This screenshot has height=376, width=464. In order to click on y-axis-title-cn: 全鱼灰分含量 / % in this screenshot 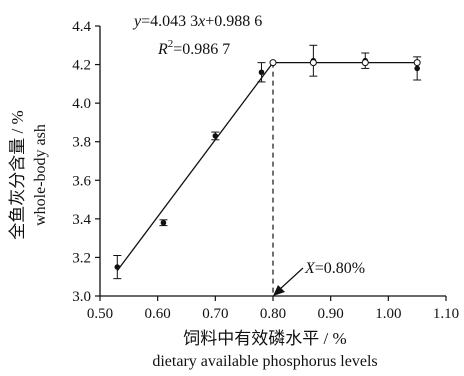, I will do `click(17, 174)`.